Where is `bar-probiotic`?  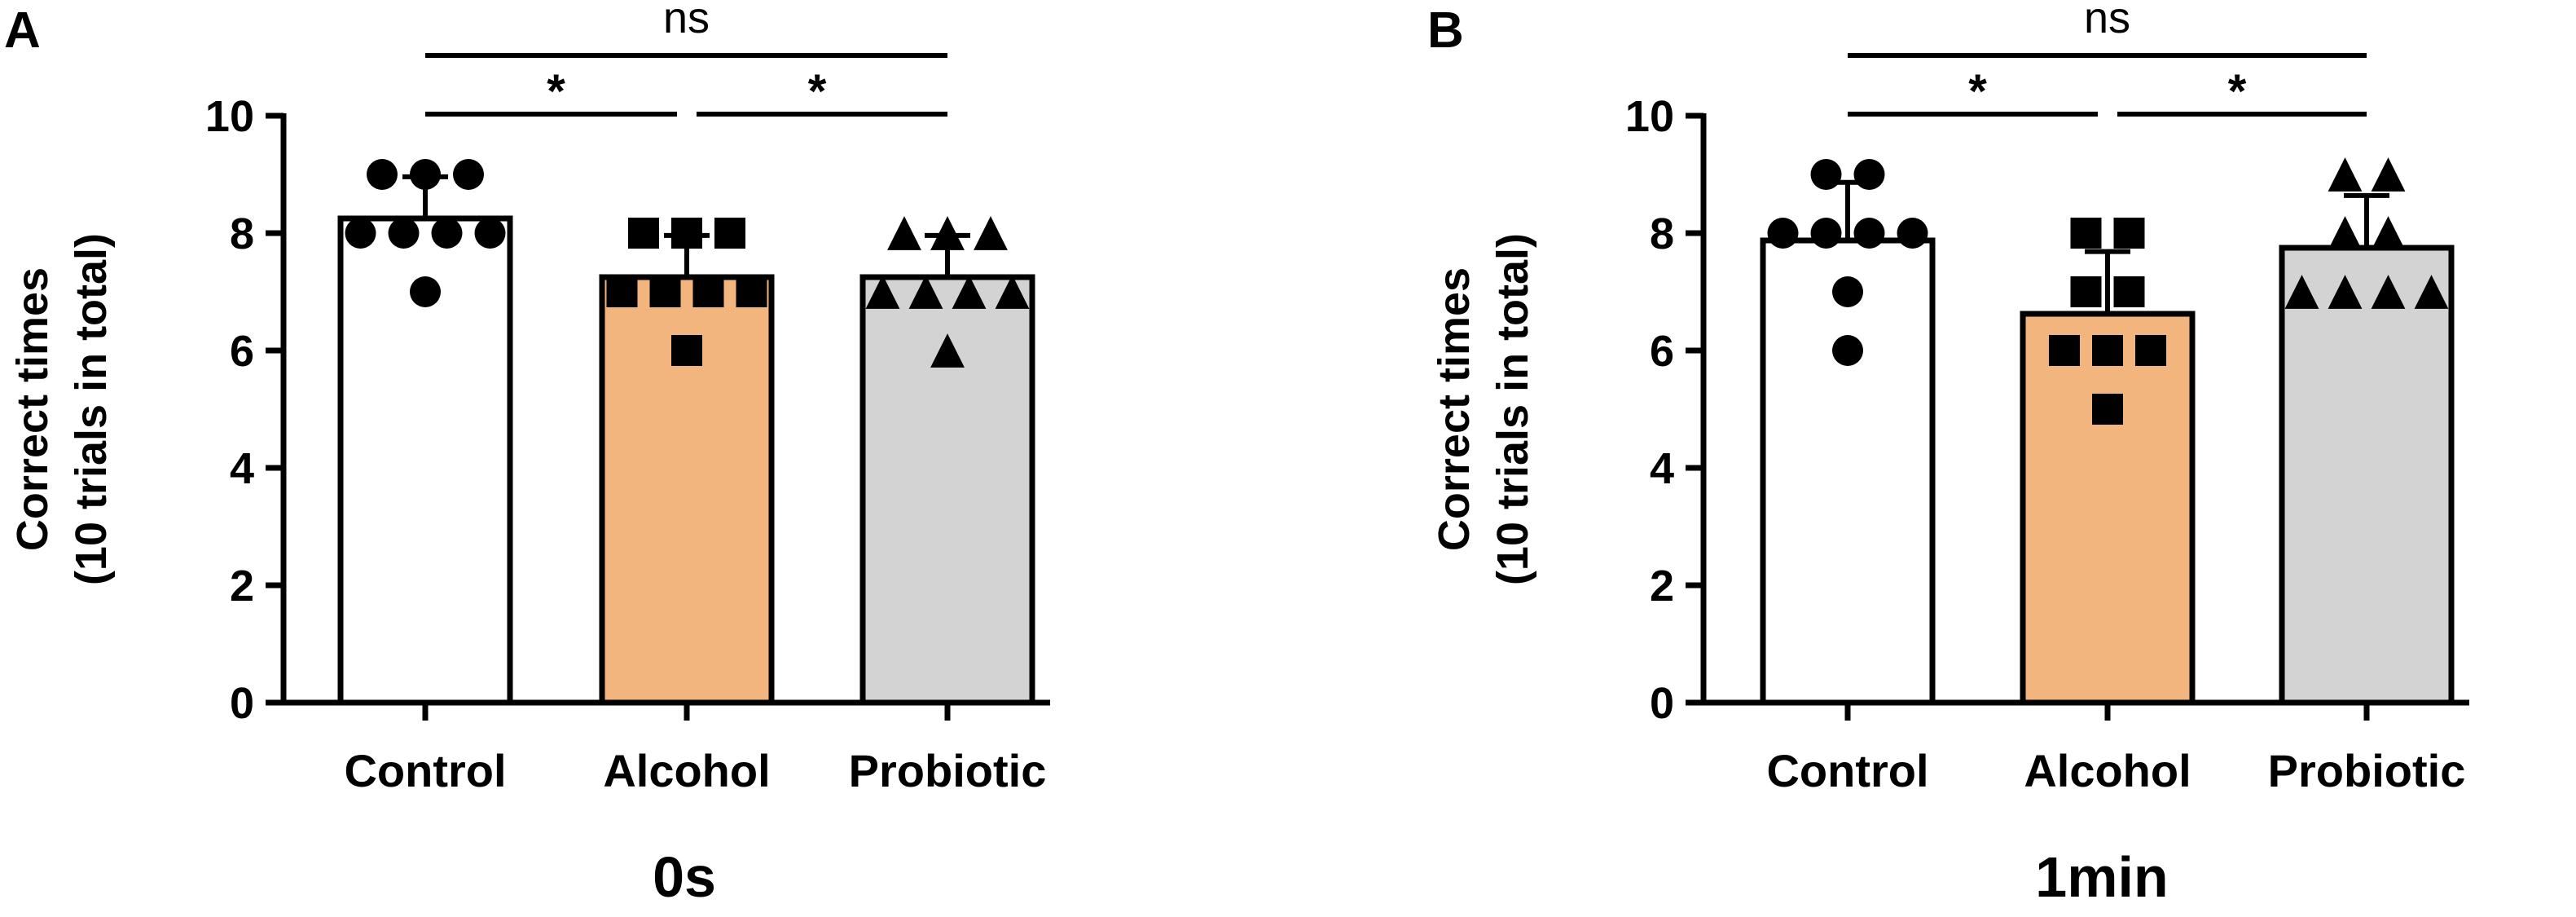
bar-probiotic is located at coordinates (2367, 475).